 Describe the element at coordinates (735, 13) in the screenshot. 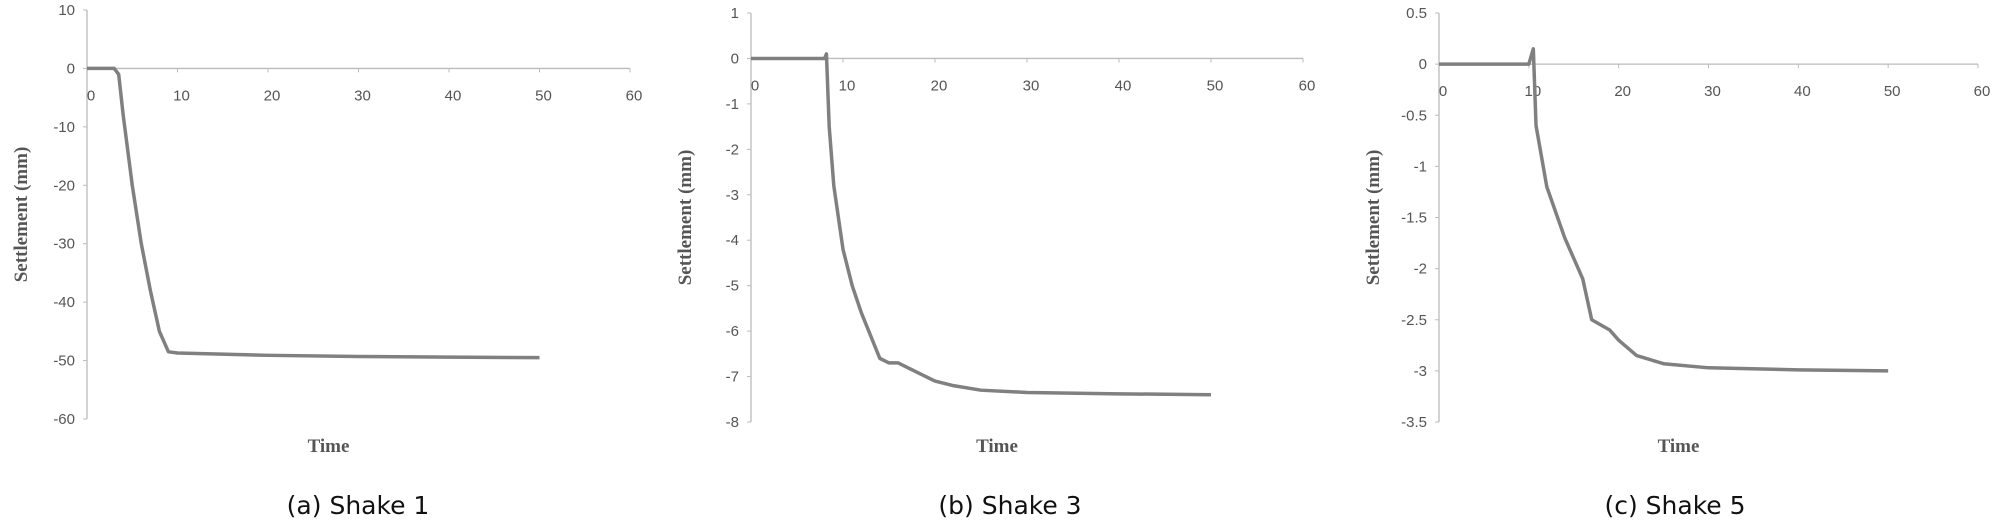

I see `y-tick-label: 1` at that location.